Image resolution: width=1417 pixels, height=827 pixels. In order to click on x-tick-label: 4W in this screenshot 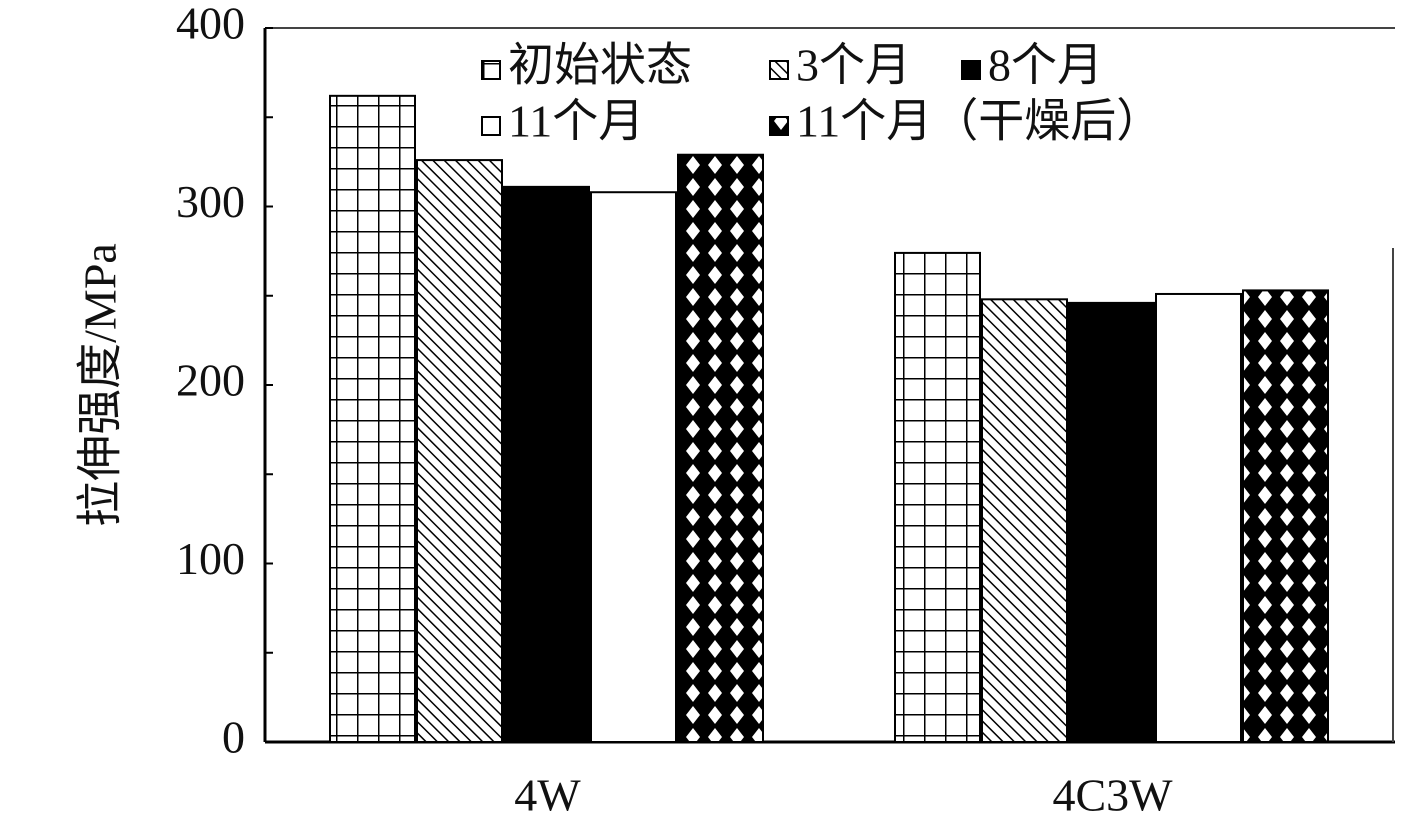, I will do `click(547, 795)`.